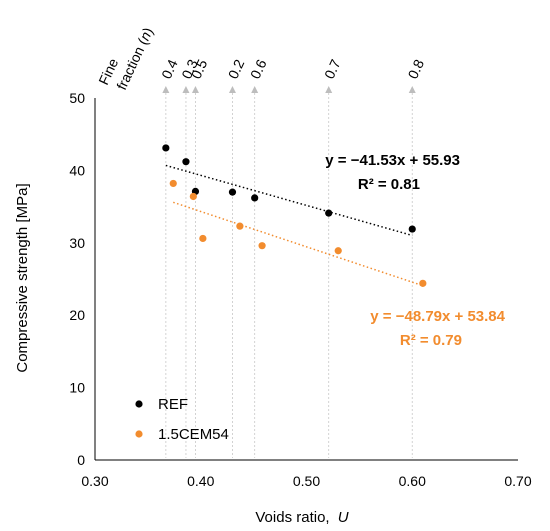 This screenshot has height=531, width=550. I want to click on fraction-tick-label: 0.3, so click(189, 69).